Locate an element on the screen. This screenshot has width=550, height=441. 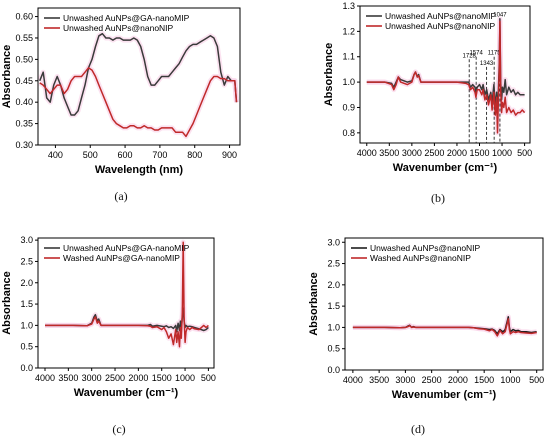
y-tick-label: 0.9 is located at coordinates (348, 107).